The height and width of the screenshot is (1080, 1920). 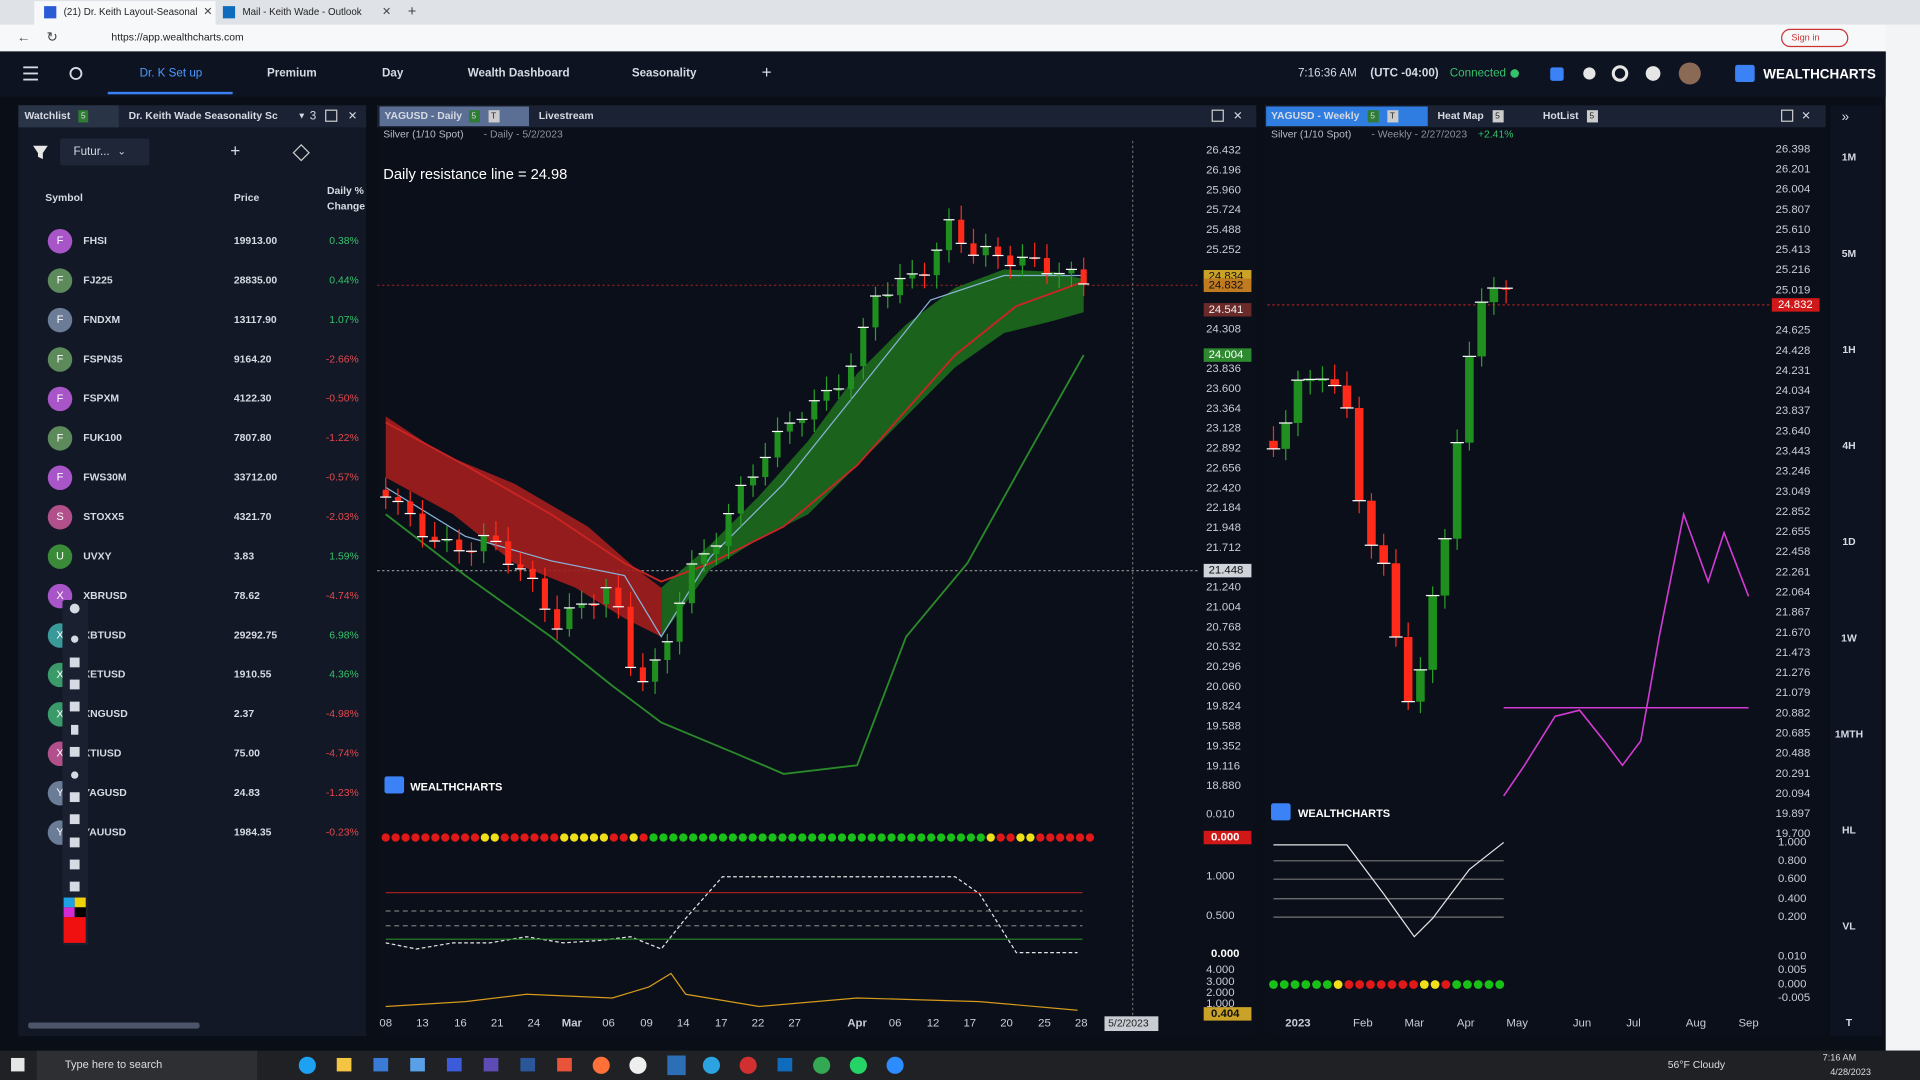 What do you see at coordinates (98, 280) in the screenshot?
I see `symbol: FJ225` at bounding box center [98, 280].